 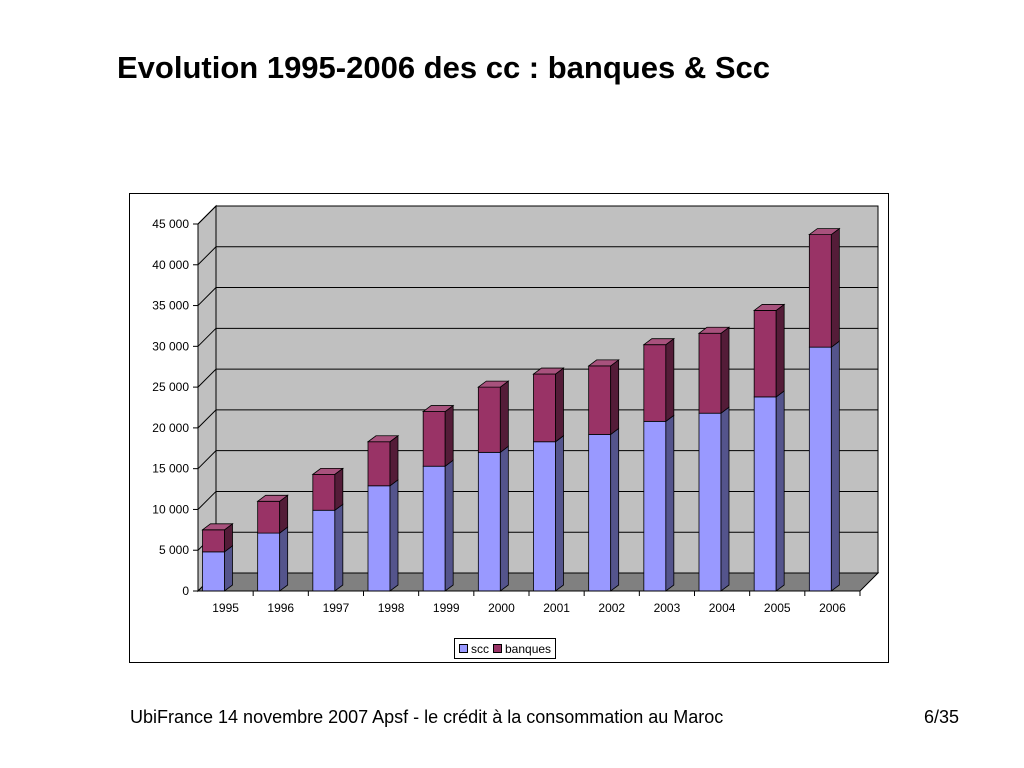 I want to click on bar-side-banques-2004, so click(x=725, y=370).